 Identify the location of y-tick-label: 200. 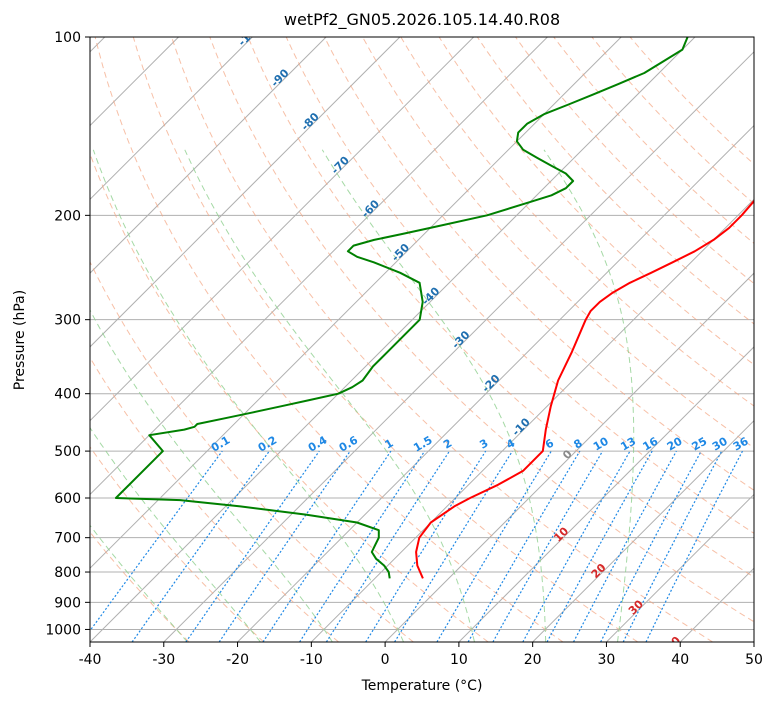
(67, 216).